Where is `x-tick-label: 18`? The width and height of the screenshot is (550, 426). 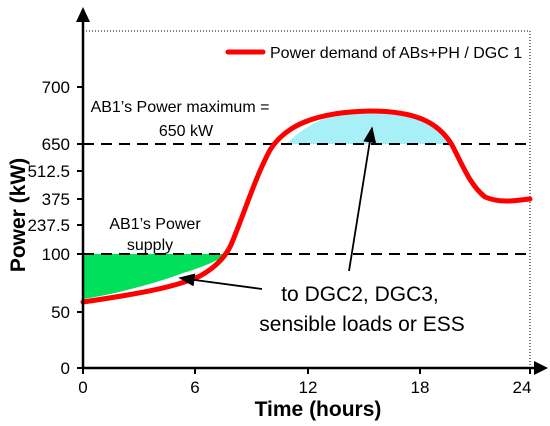
x-tick-label: 18 is located at coordinates (420, 387).